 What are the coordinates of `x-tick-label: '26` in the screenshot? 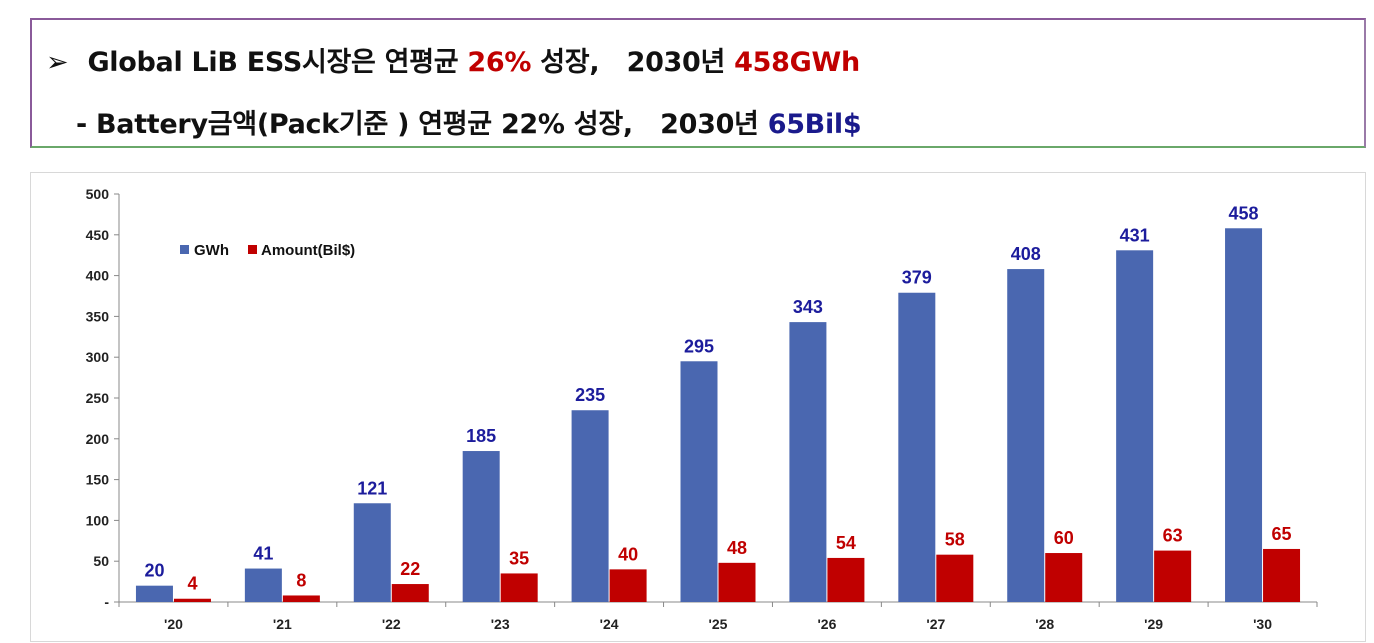 It's located at (826, 624).